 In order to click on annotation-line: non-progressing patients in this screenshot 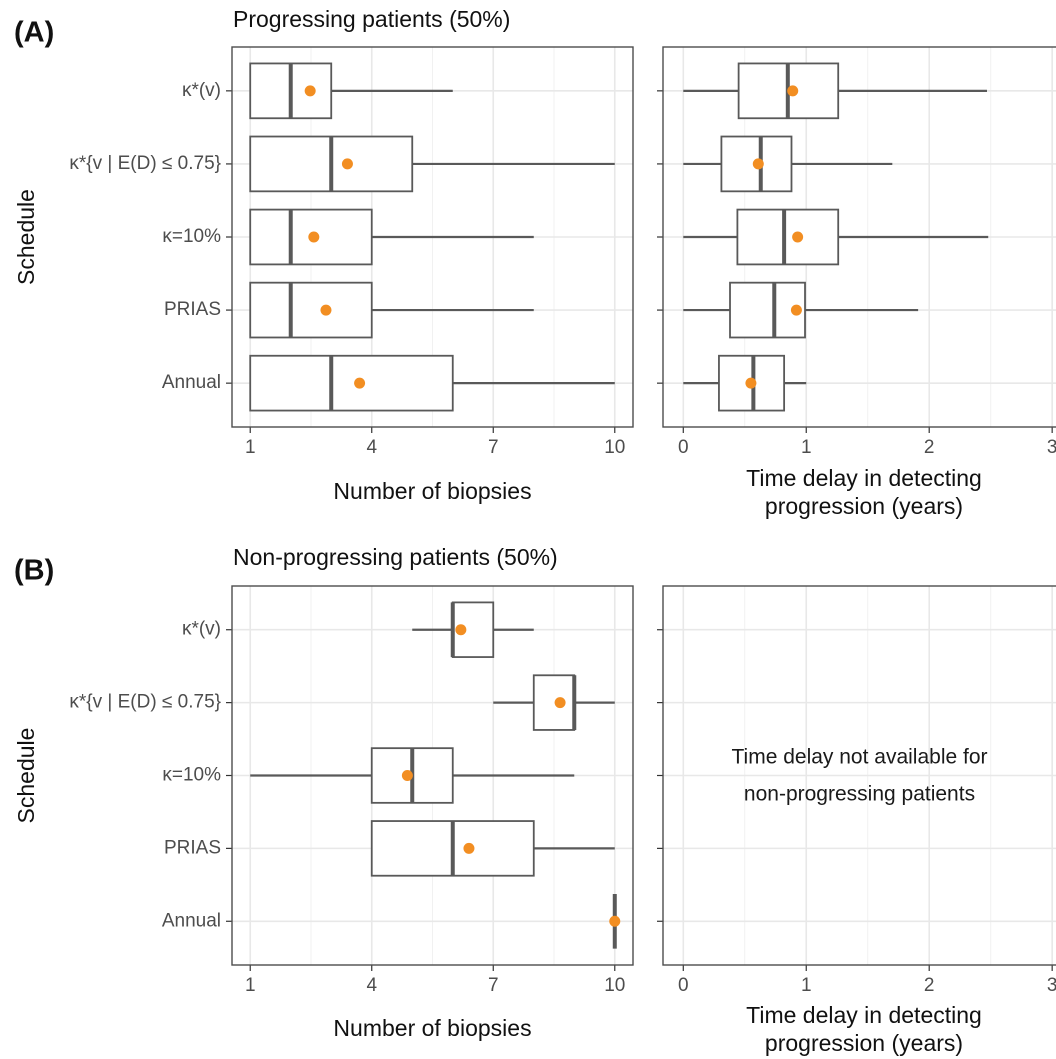, I will do `click(859, 793)`.